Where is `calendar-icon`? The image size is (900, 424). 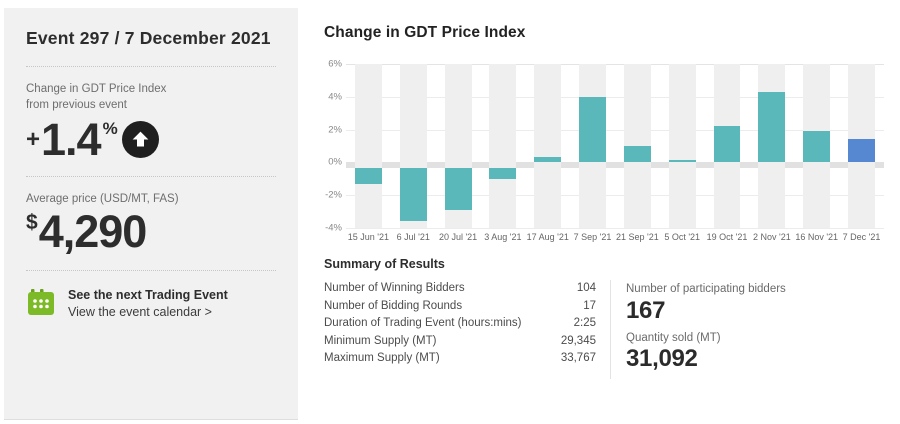
calendar-icon is located at coordinates (41, 304).